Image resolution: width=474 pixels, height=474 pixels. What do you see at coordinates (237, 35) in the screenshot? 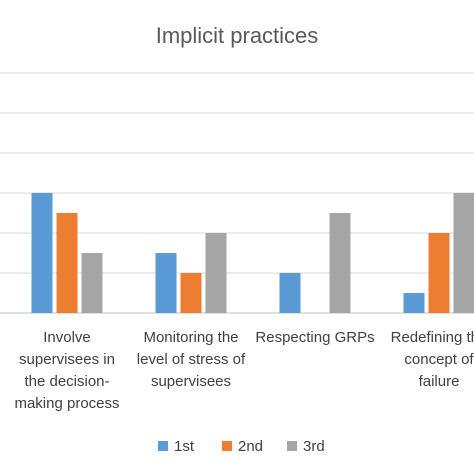
I see `chart-title: Implicit practices` at bounding box center [237, 35].